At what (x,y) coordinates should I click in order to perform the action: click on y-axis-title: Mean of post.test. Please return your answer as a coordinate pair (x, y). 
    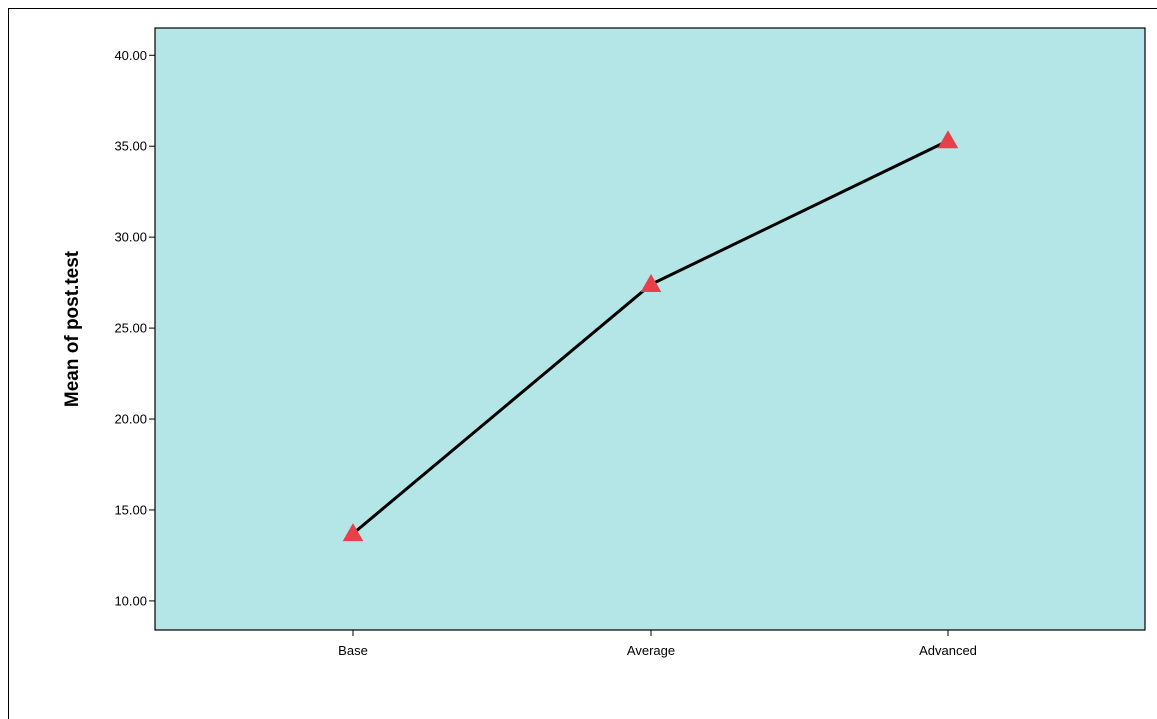
    Looking at the image, I should click on (72, 328).